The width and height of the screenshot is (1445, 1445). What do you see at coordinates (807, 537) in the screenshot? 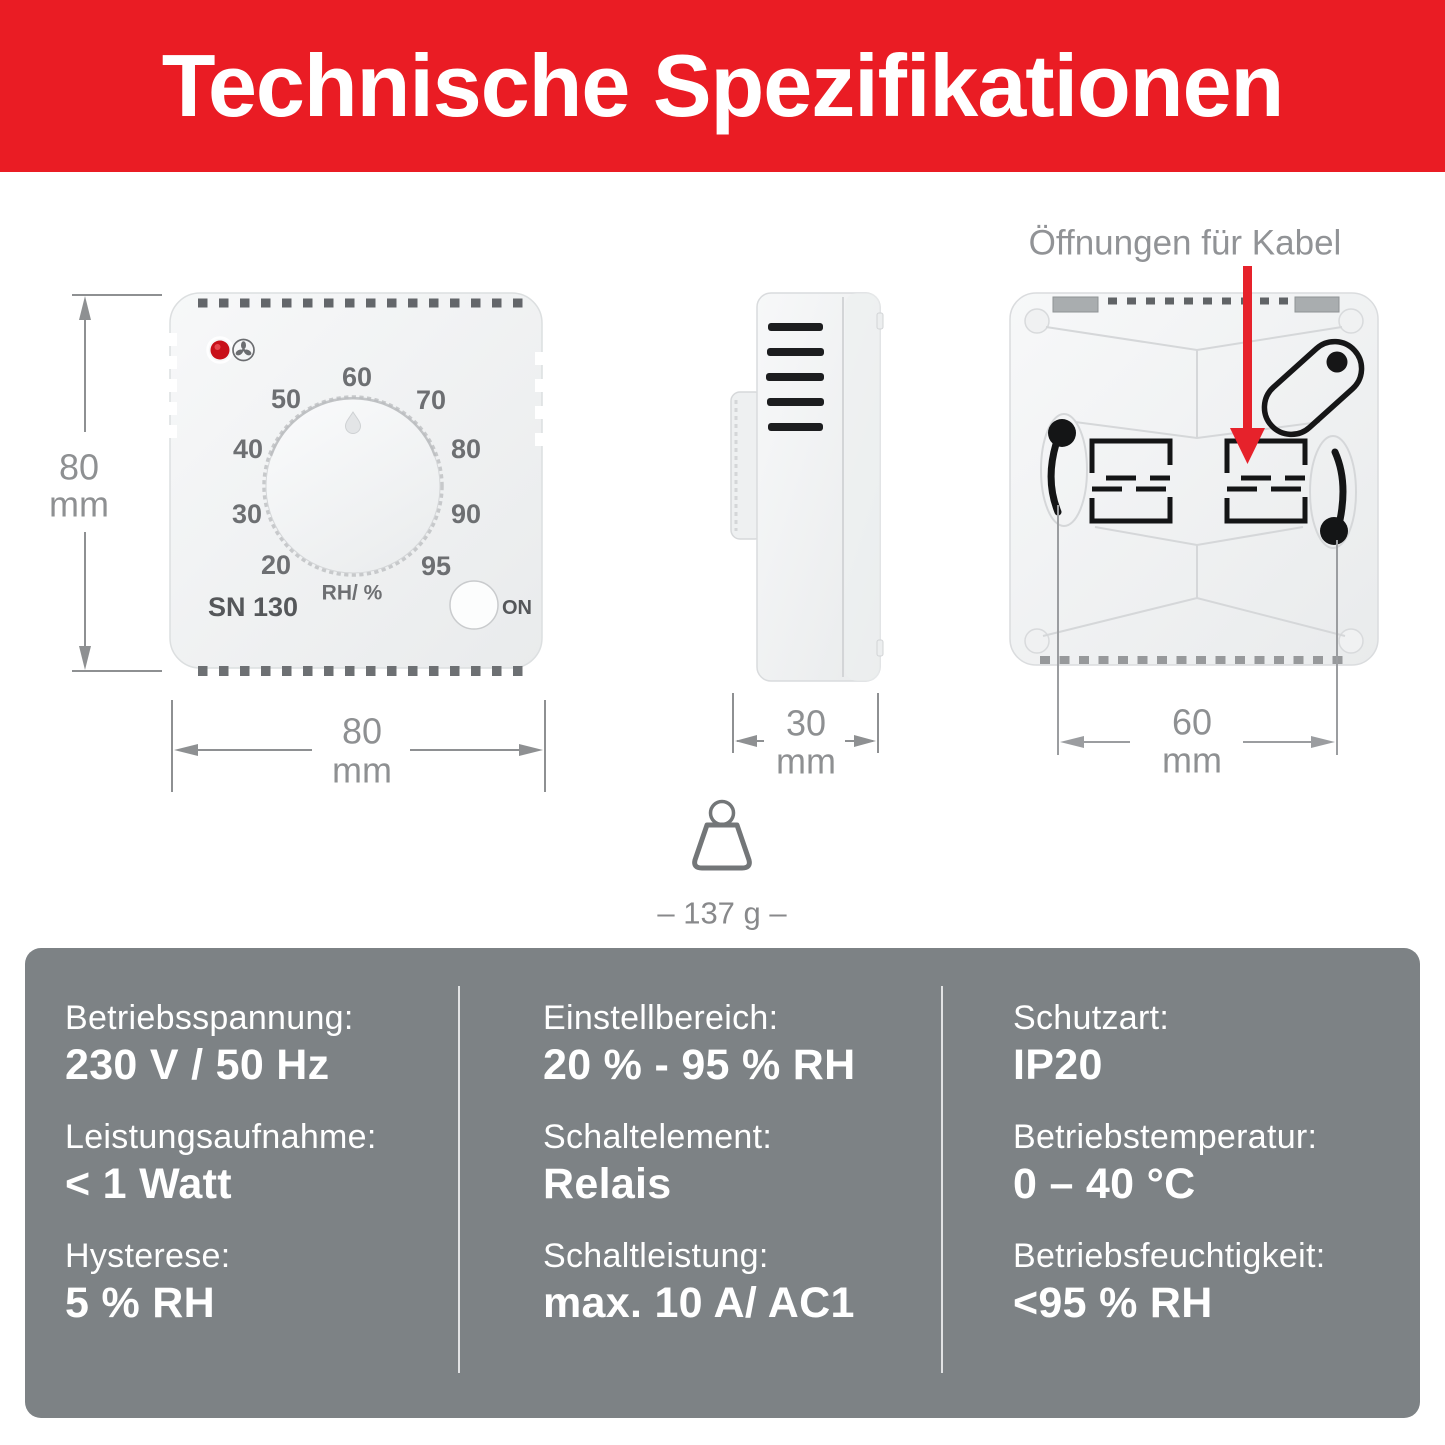
I see `side-view: 30 mm` at bounding box center [807, 537].